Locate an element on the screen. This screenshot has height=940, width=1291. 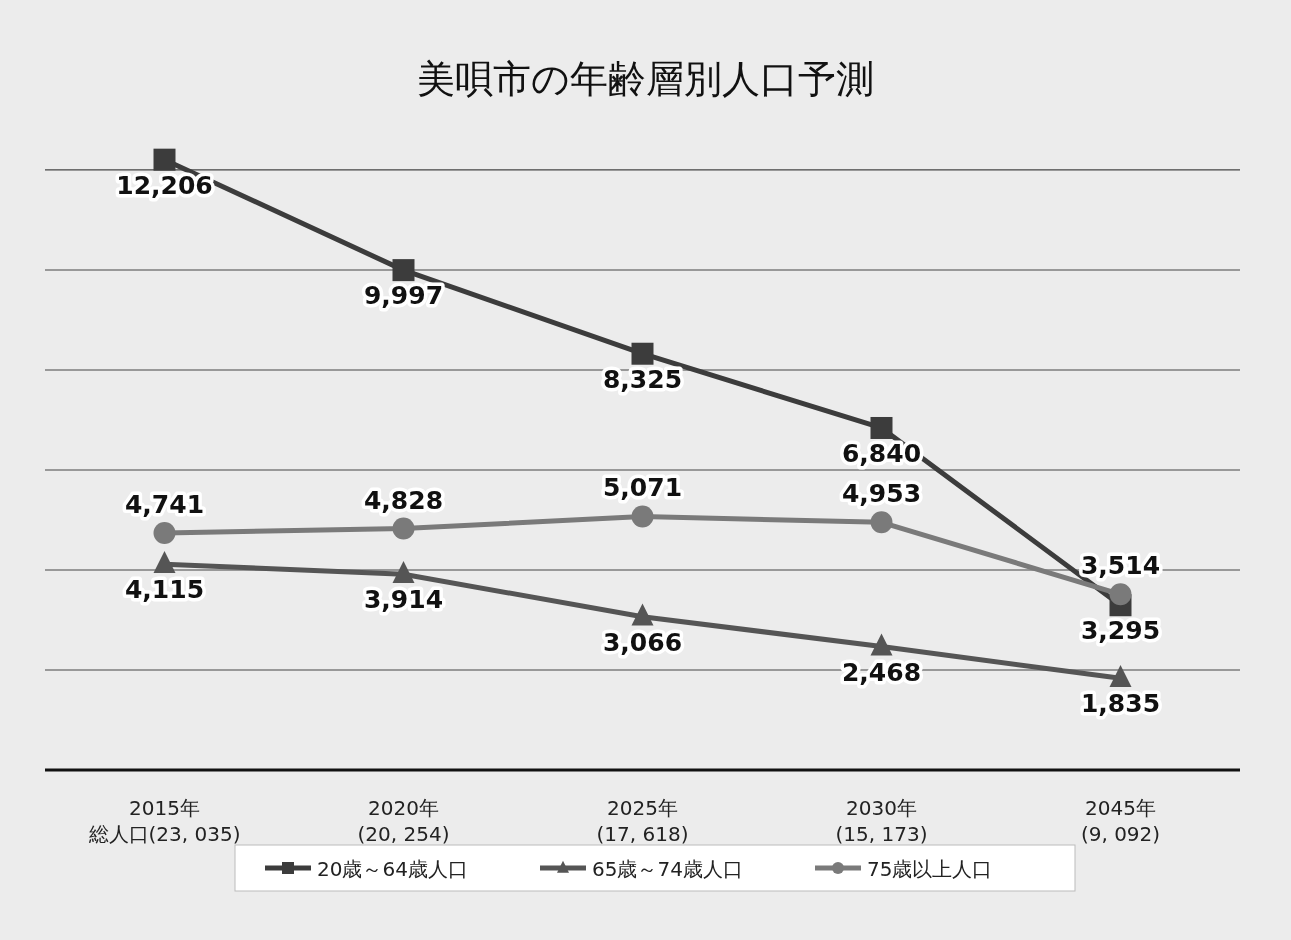
legend-label: 75歳以上人口 is located at coordinates (930, 869).